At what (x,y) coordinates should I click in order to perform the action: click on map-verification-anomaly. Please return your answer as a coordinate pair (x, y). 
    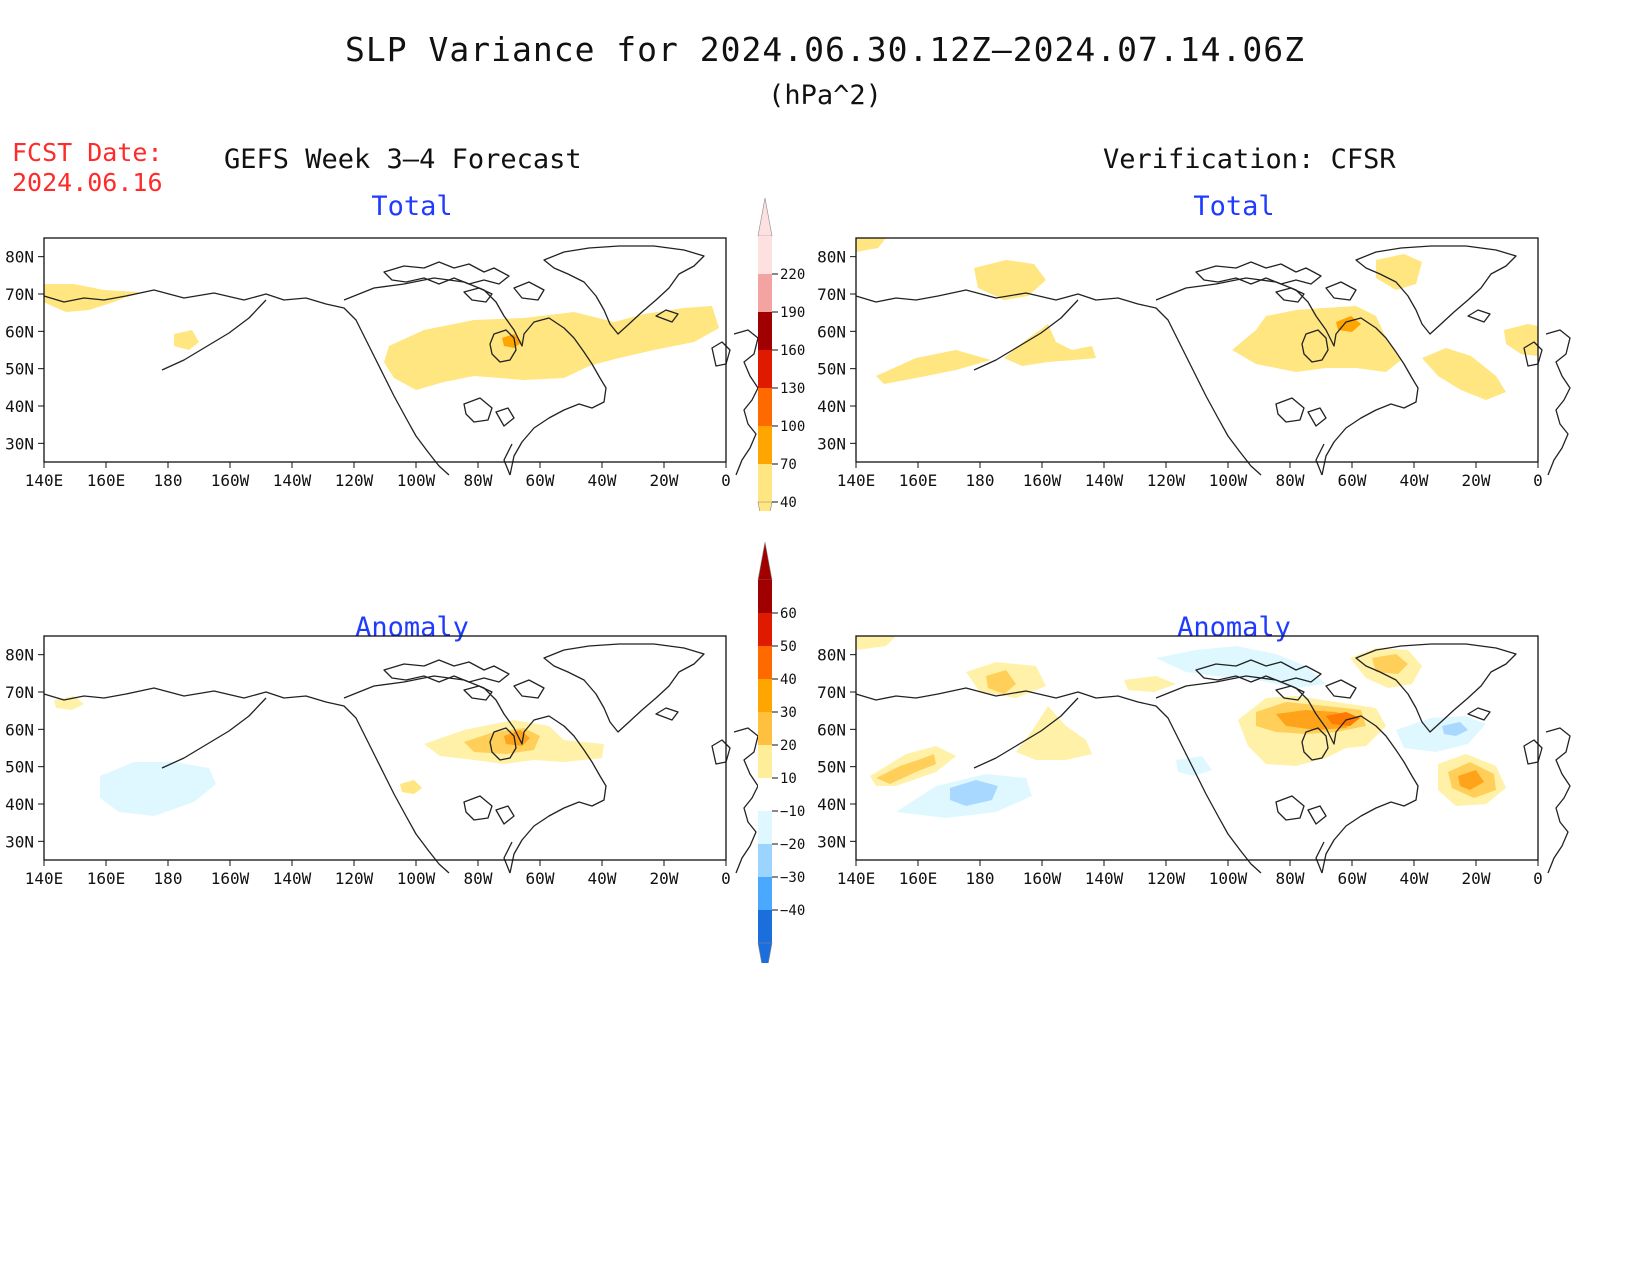
    Looking at the image, I should click on (1213, 754).